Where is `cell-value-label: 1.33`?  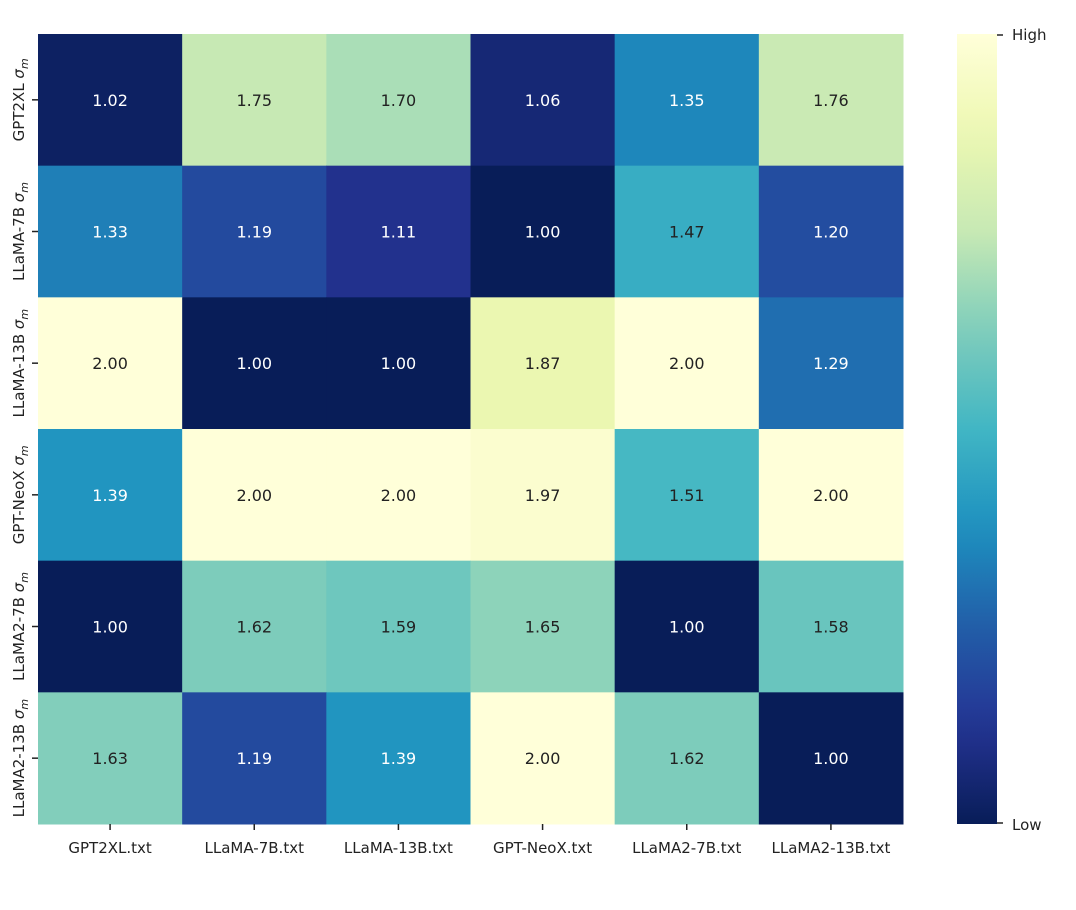 cell-value-label: 1.33 is located at coordinates (110, 232).